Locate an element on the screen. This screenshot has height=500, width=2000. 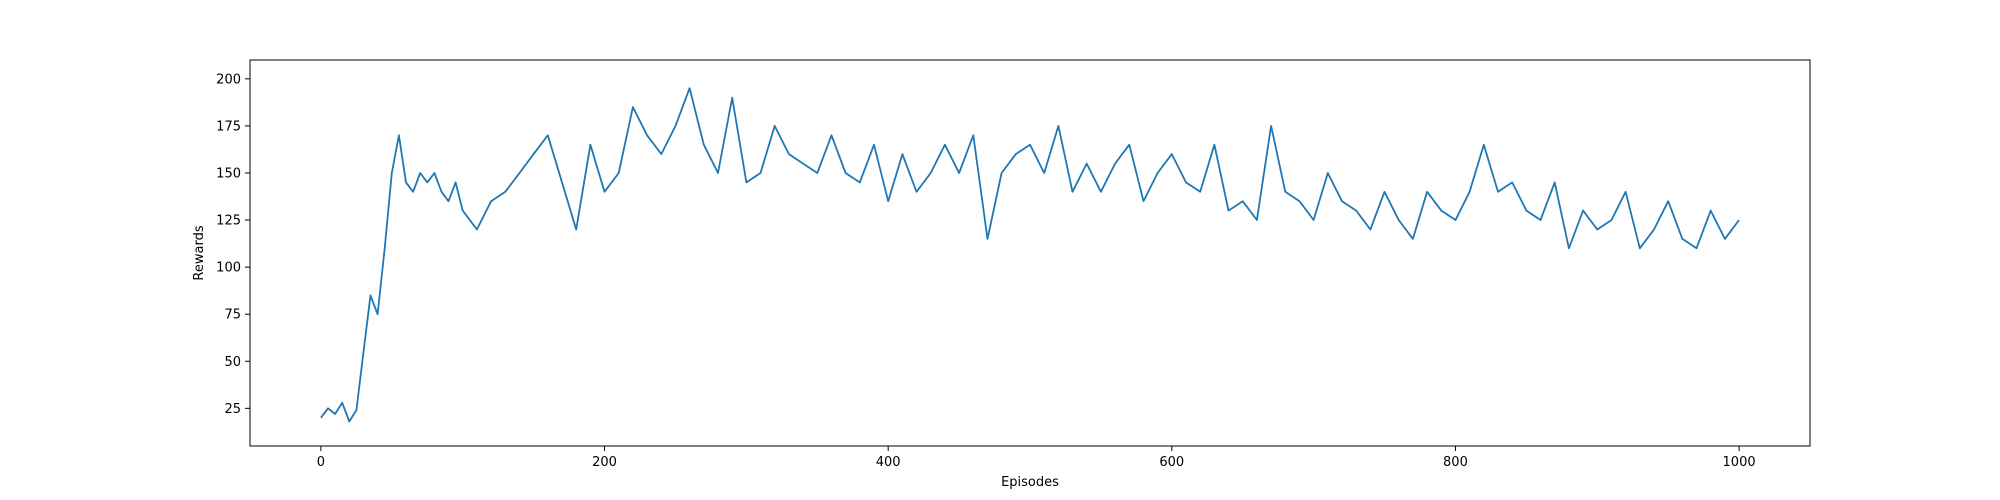
y-tick-label: 50 is located at coordinates (232, 362).